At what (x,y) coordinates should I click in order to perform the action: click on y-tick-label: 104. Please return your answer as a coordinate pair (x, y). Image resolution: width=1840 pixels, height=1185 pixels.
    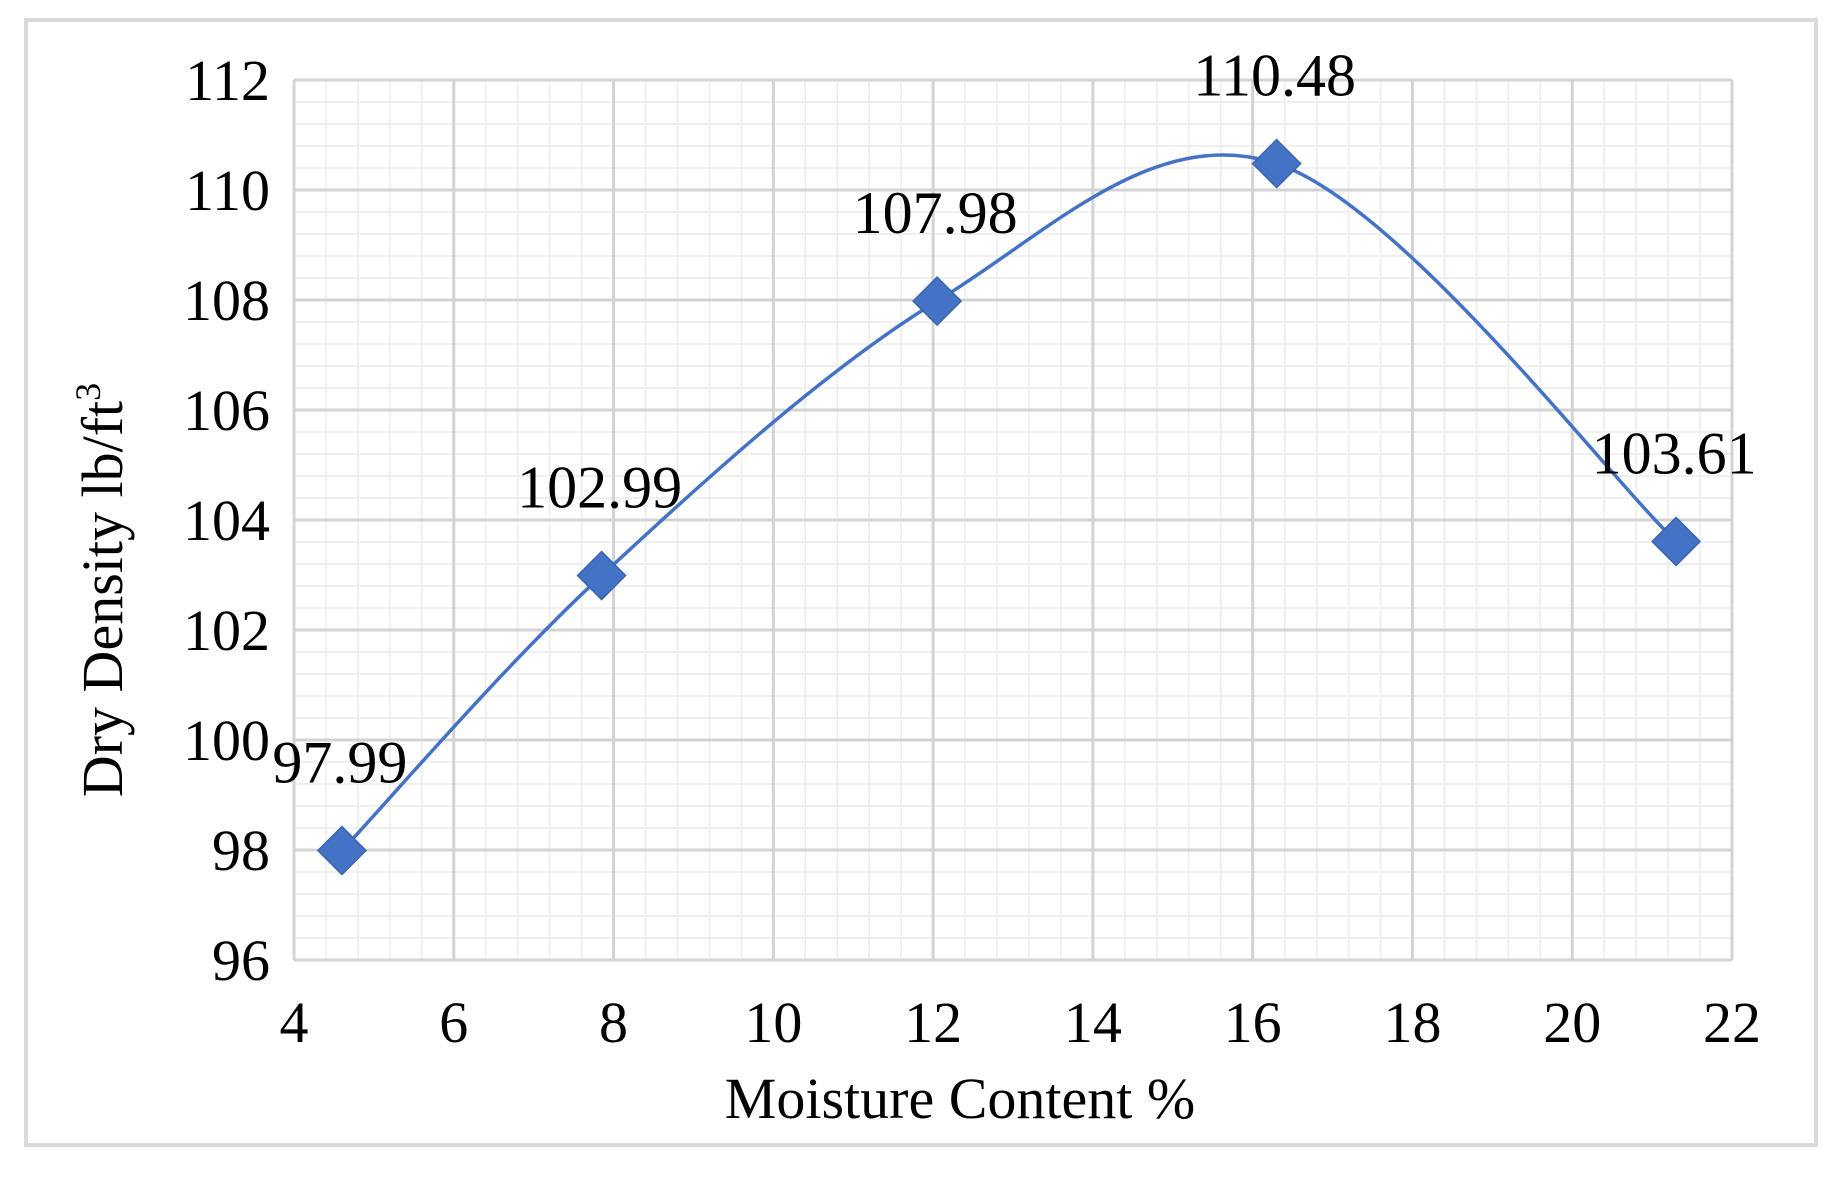
    Looking at the image, I should click on (226, 520).